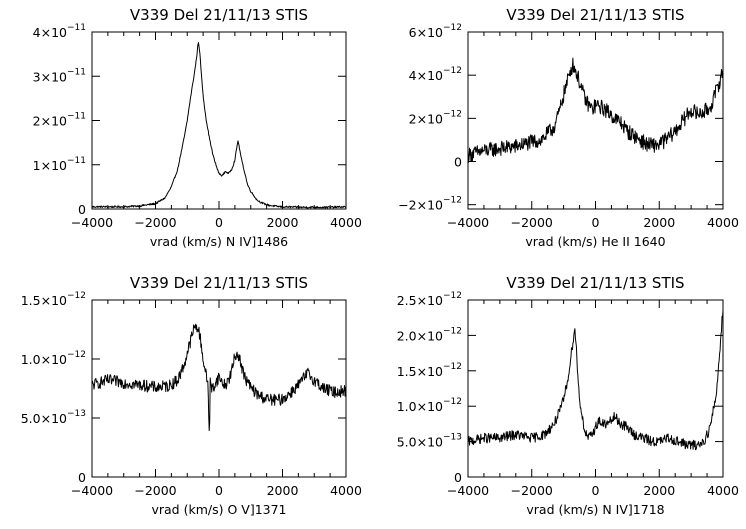  What do you see at coordinates (435, 74) in the screenshot?
I see `y-tick-label: 4×10⁻¹²` at bounding box center [435, 74].